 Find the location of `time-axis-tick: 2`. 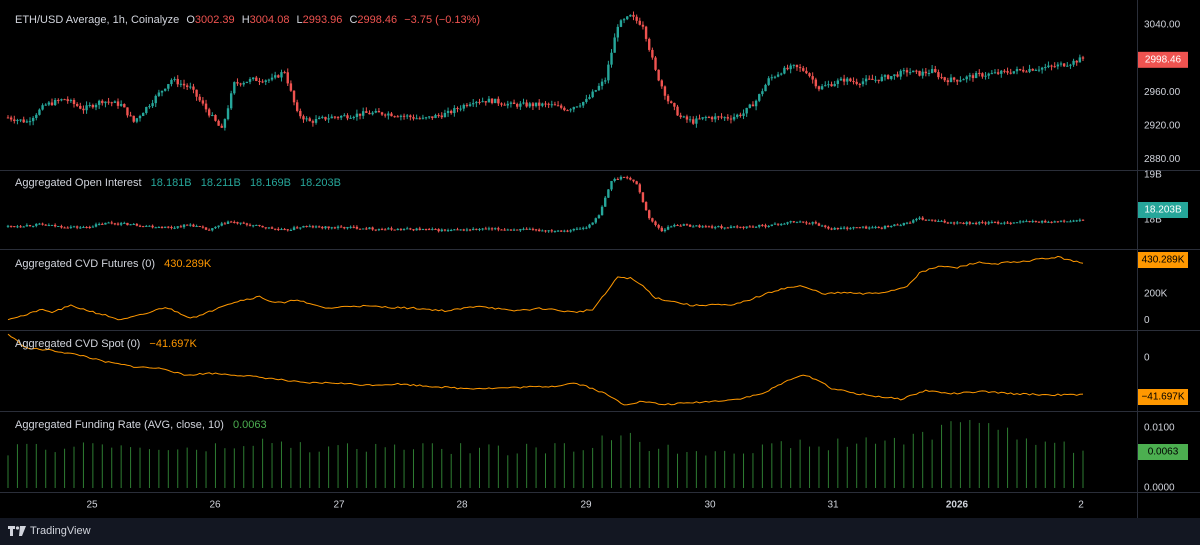

time-axis-tick: 2 is located at coordinates (1081, 505).